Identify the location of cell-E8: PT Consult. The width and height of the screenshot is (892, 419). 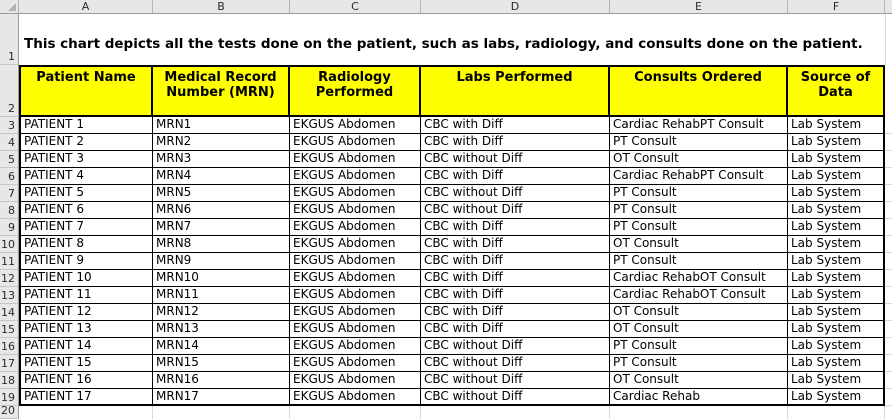
(699, 210).